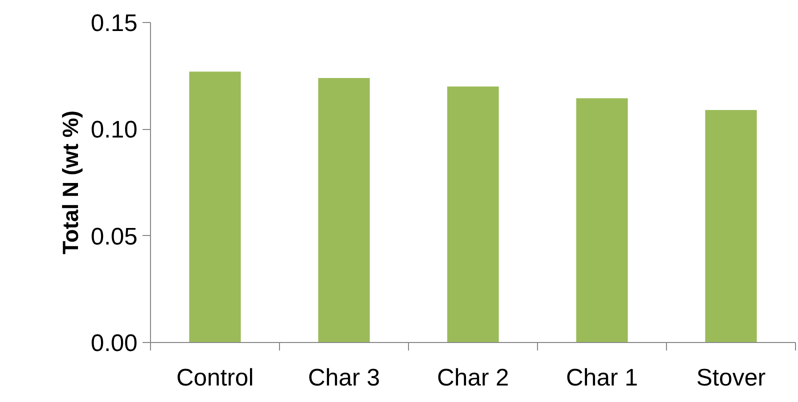 Image resolution: width=798 pixels, height=402 pixels. Describe the element at coordinates (114, 236) in the screenshot. I see `y-tick-label: 0.05` at that location.